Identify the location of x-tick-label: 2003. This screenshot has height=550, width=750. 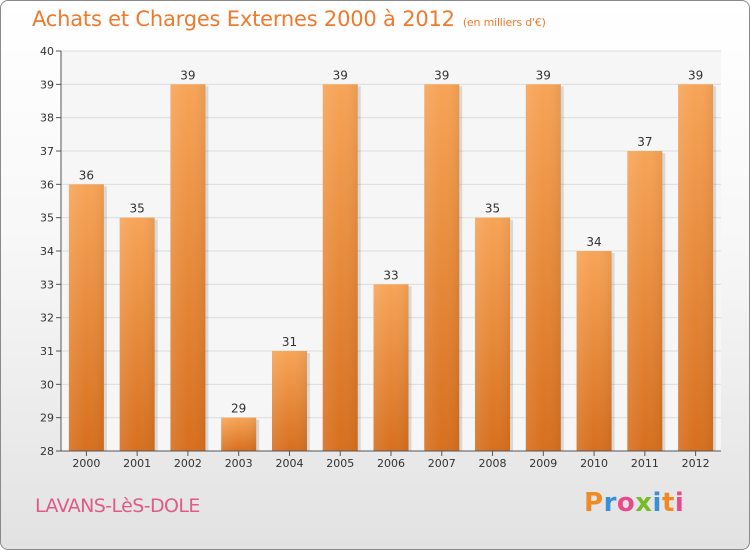
(239, 463).